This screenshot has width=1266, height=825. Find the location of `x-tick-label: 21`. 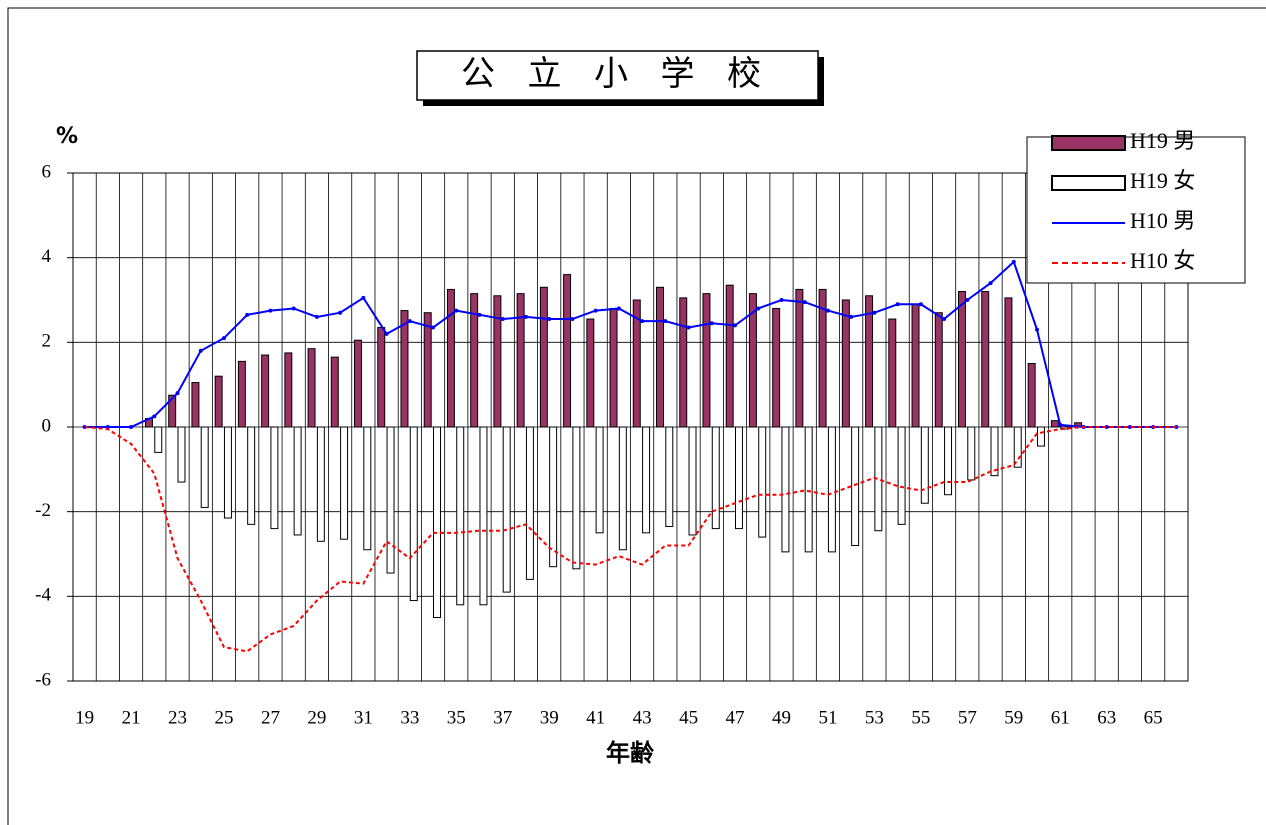

x-tick-label: 21 is located at coordinates (131, 717).